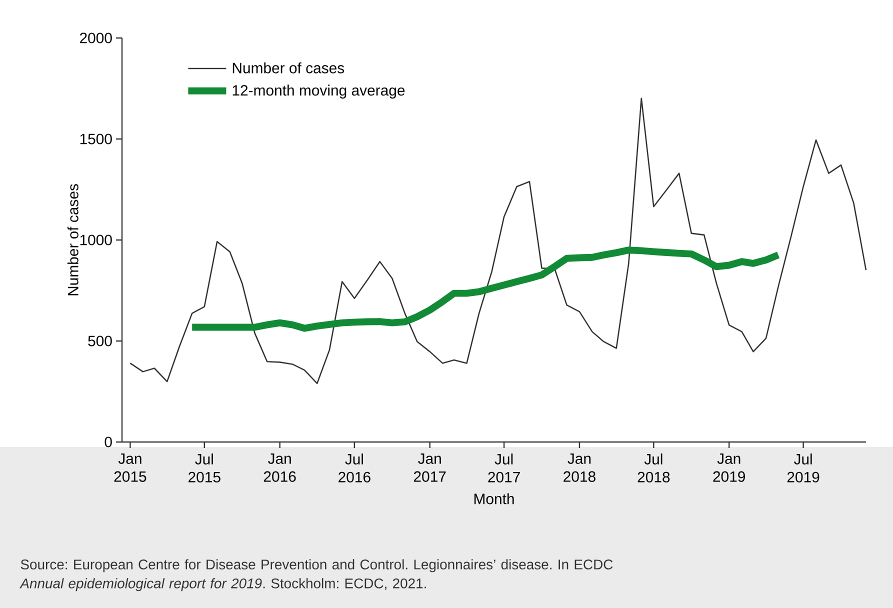  What do you see at coordinates (204, 468) in the screenshot?
I see `x-tick-label: Jul 2015` at bounding box center [204, 468].